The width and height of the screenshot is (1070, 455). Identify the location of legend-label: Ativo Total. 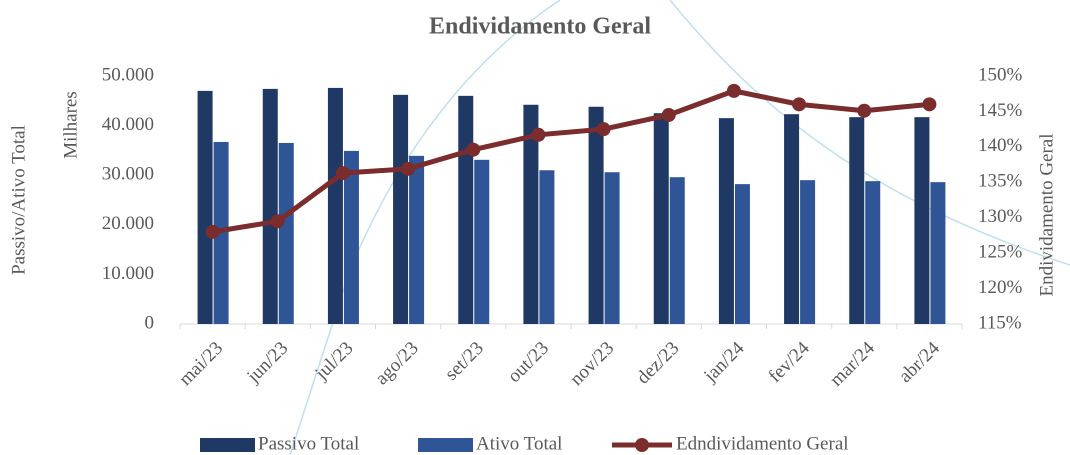
(519, 443).